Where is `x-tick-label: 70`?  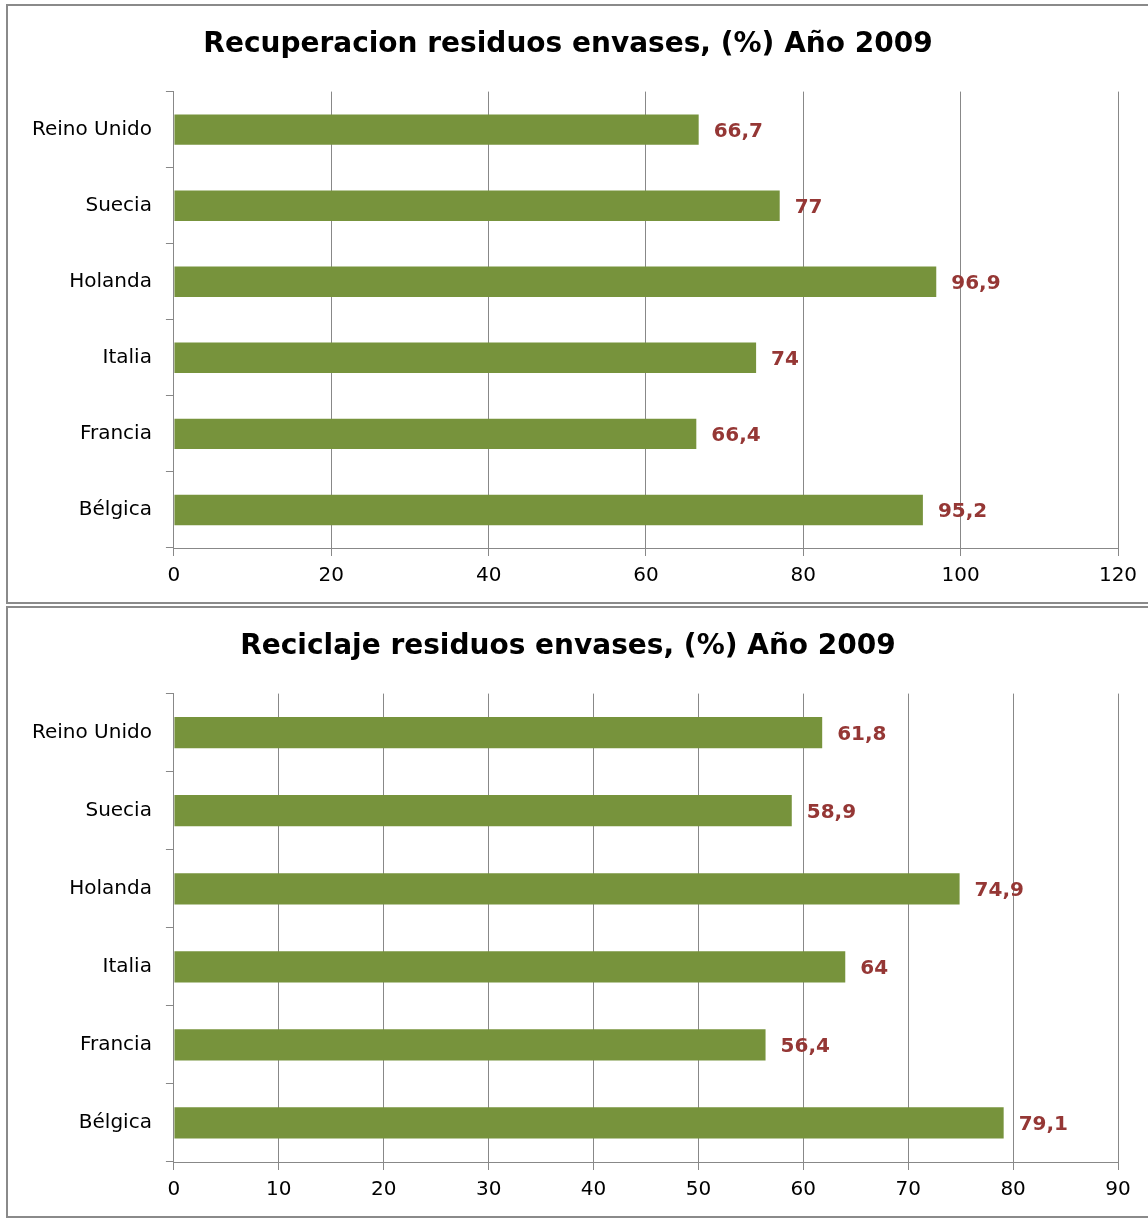
x-tick-label: 70 is located at coordinates (908, 1188).